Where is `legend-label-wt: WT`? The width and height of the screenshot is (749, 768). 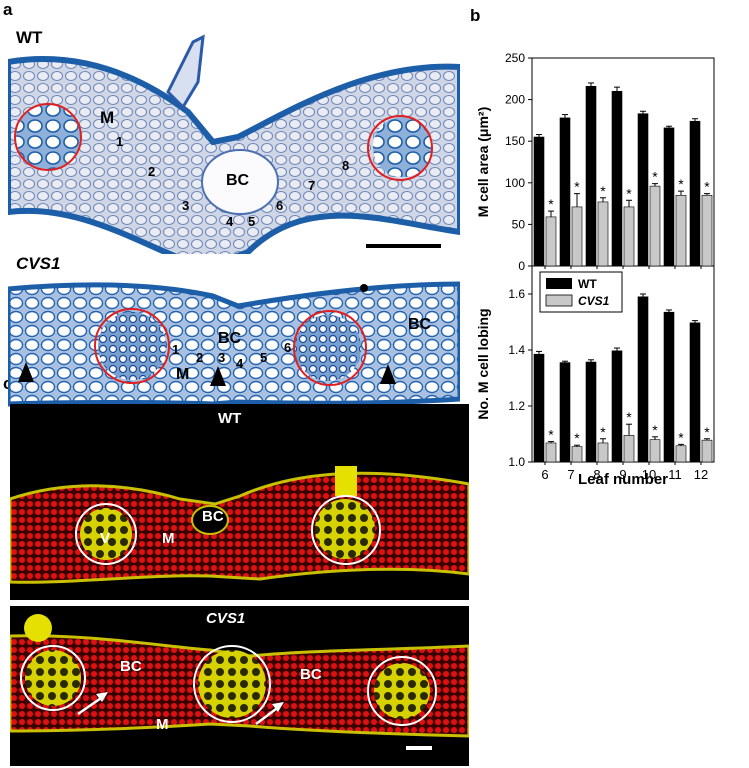 legend-label-wt: WT is located at coordinates (587, 284).